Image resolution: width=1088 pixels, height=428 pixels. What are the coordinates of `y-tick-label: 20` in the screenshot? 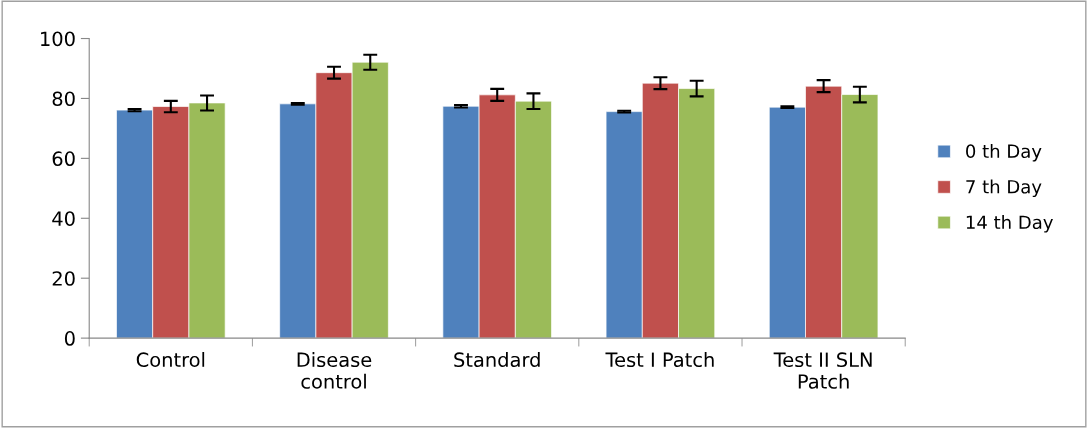 It's located at (63, 278).